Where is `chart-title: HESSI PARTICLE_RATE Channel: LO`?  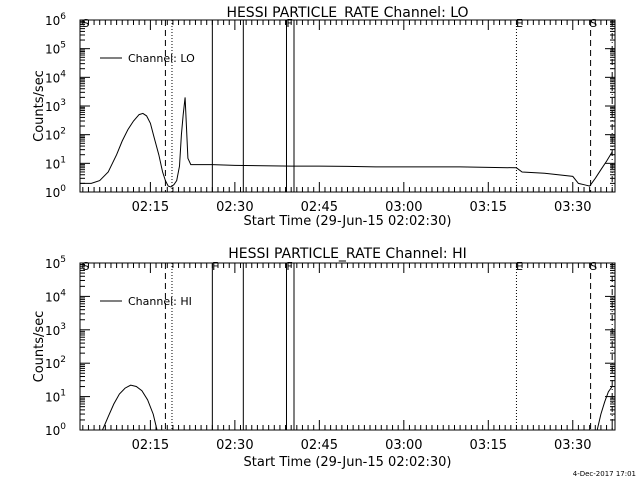
chart-title: HESSI PARTICLE_RATE Channel: LO is located at coordinates (347, 13).